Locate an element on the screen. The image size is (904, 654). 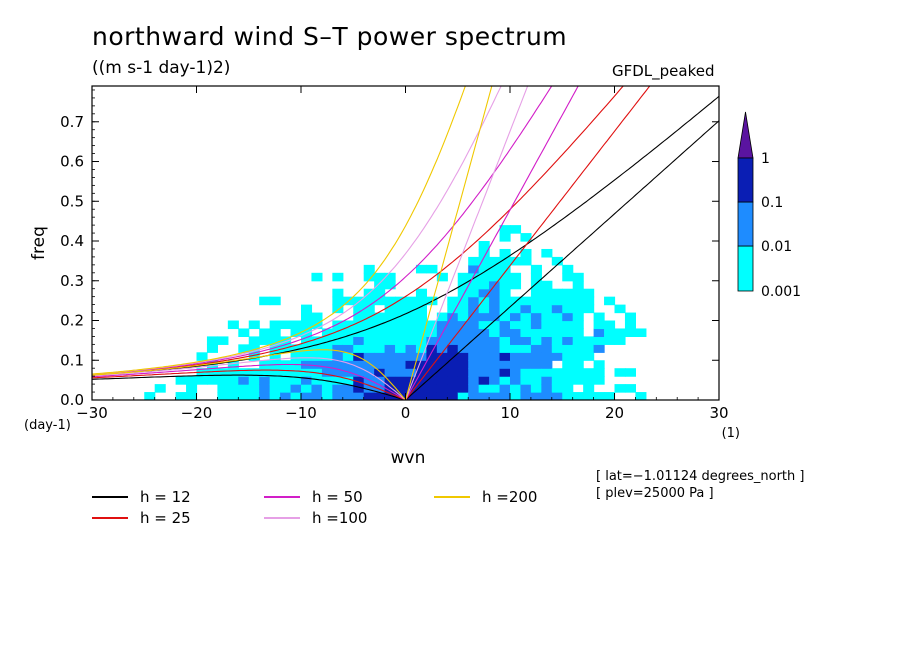
y-tick-label: 0.7 is located at coordinates (72, 122).